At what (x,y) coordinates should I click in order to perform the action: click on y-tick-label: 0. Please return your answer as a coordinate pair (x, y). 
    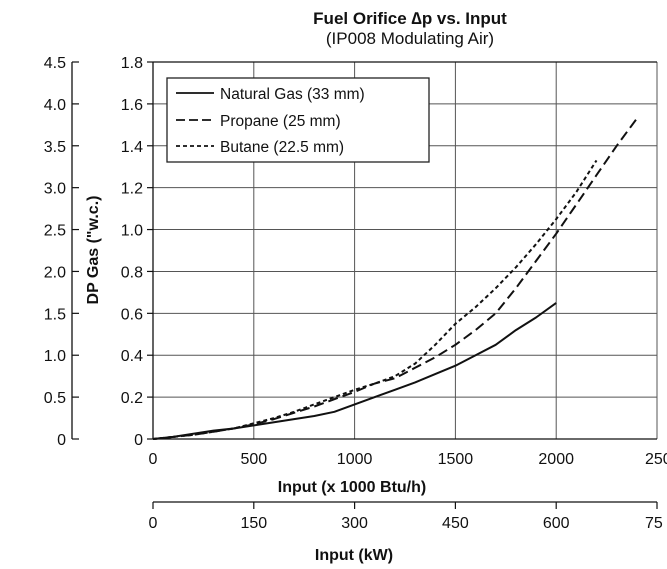
    Looking at the image, I should click on (138, 440).